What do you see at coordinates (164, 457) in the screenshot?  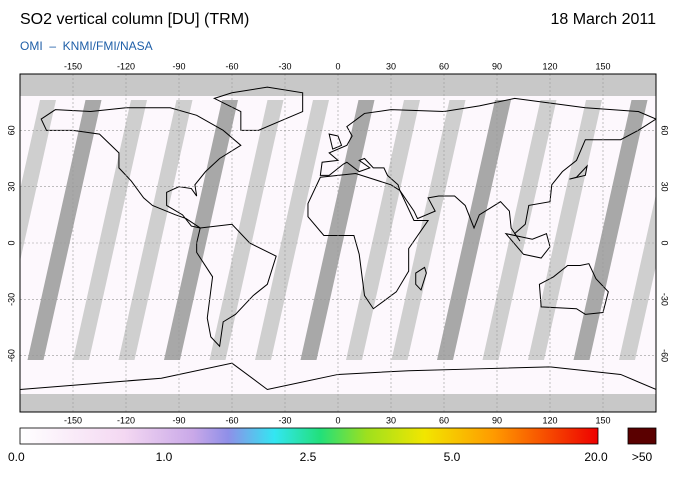 I see `colorbar-label: 1.0` at bounding box center [164, 457].